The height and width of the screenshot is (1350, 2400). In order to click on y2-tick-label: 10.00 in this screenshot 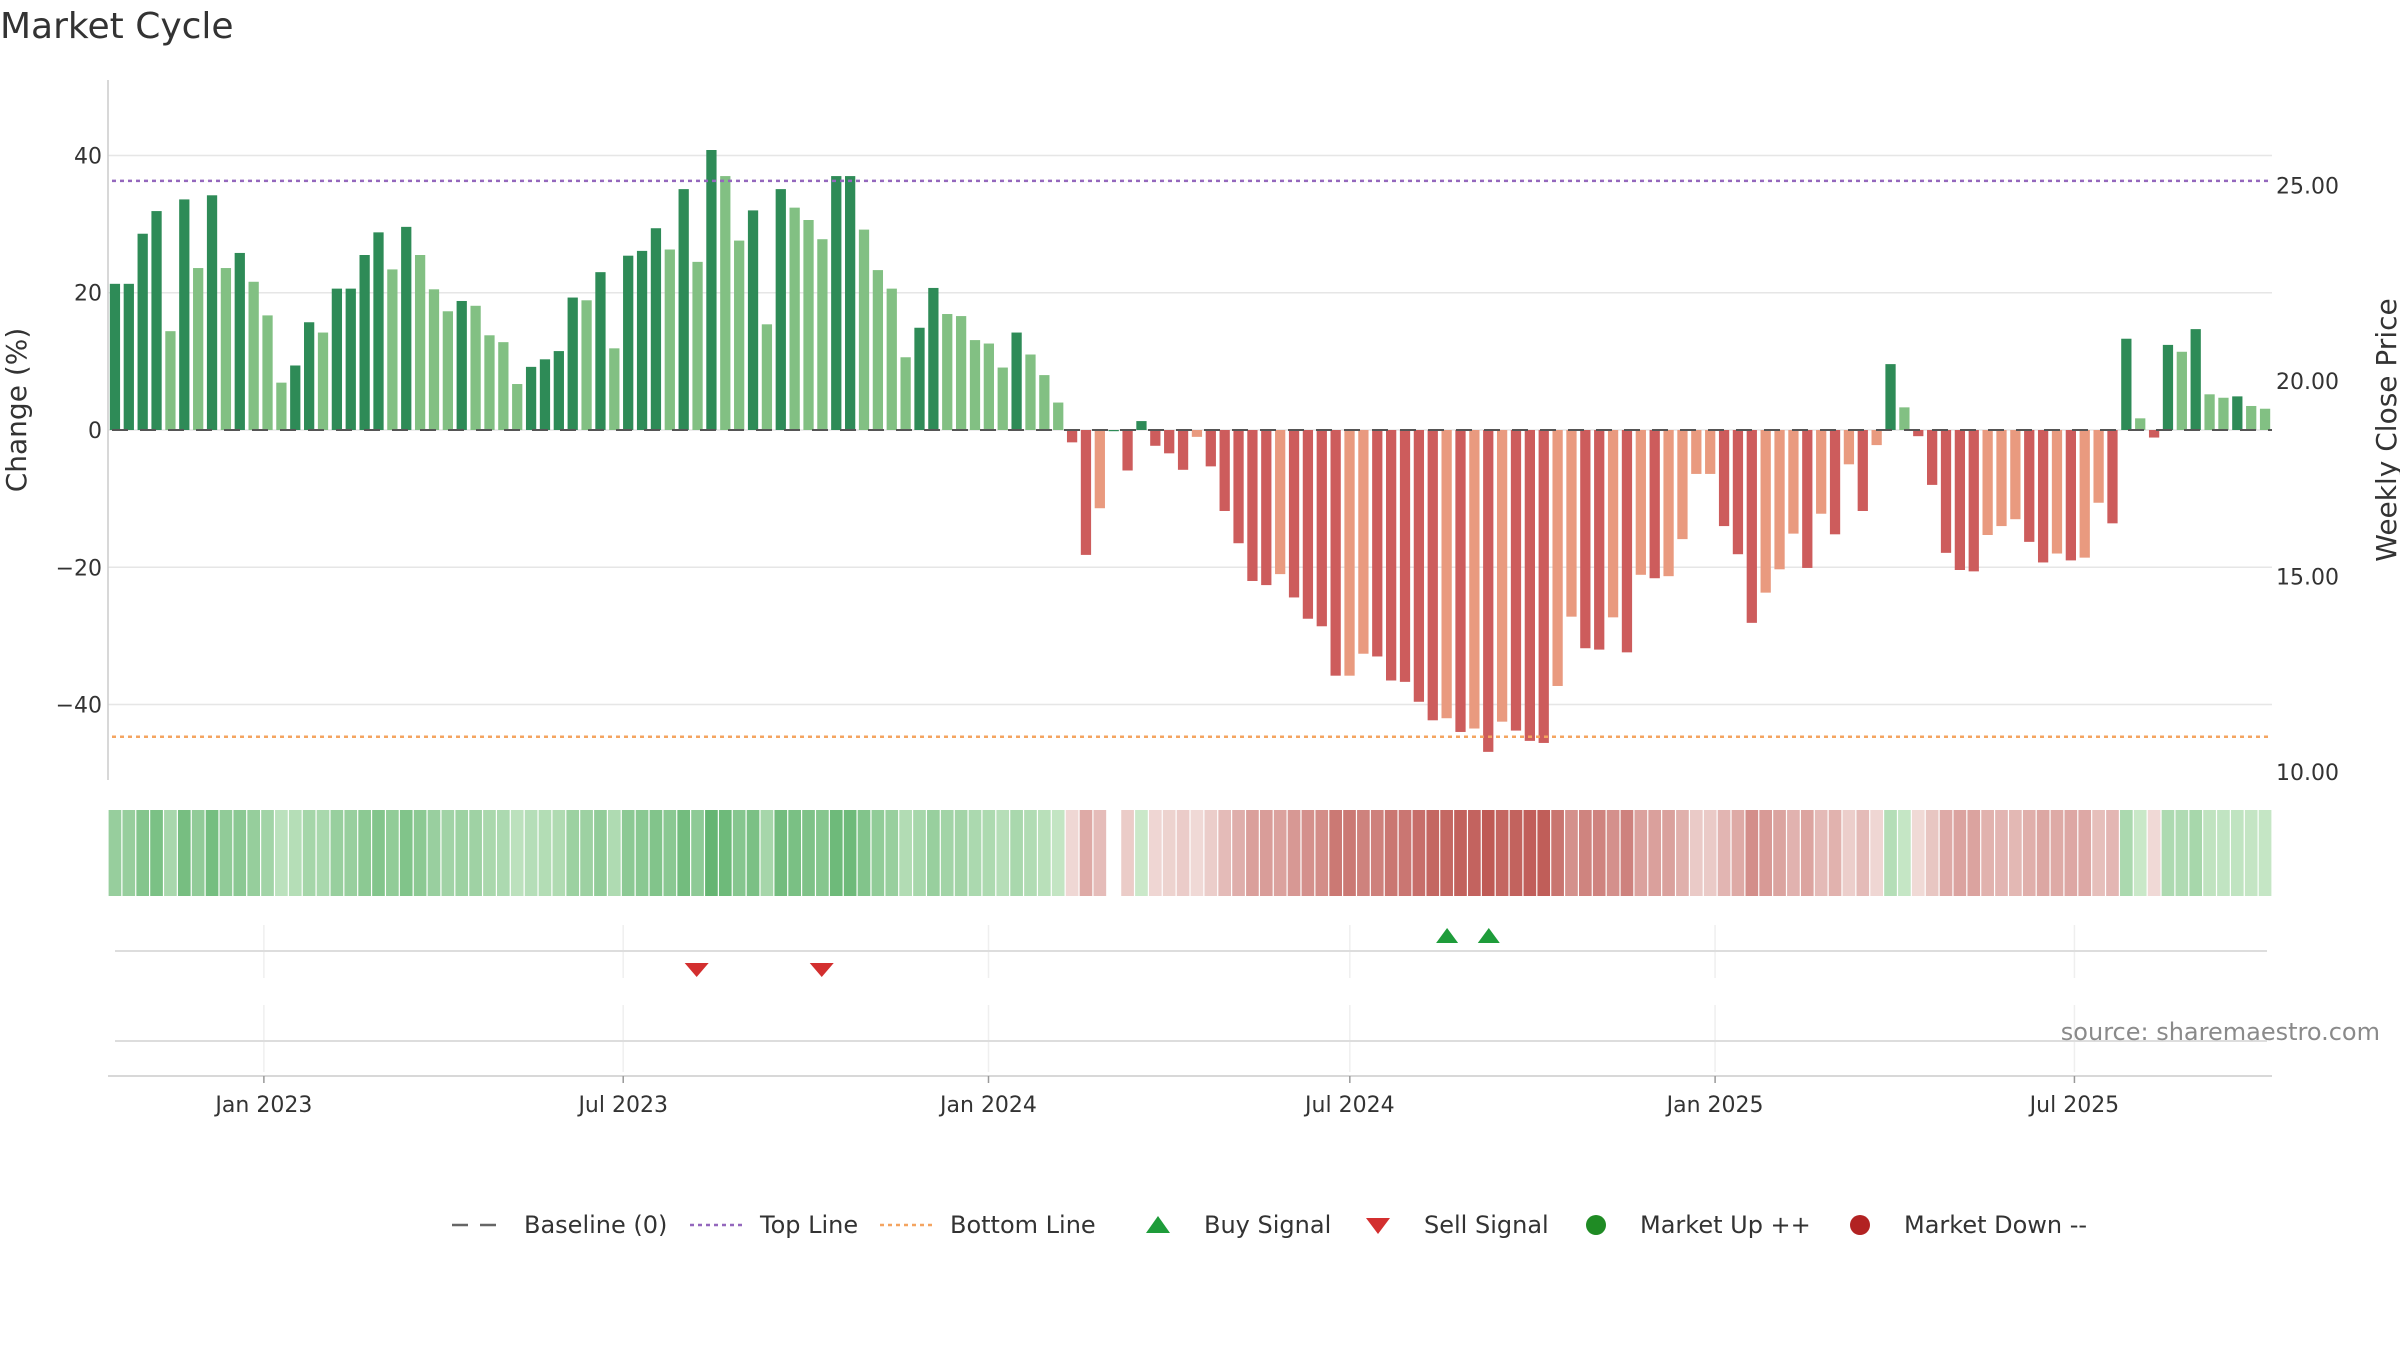, I will do `click(2307, 773)`.